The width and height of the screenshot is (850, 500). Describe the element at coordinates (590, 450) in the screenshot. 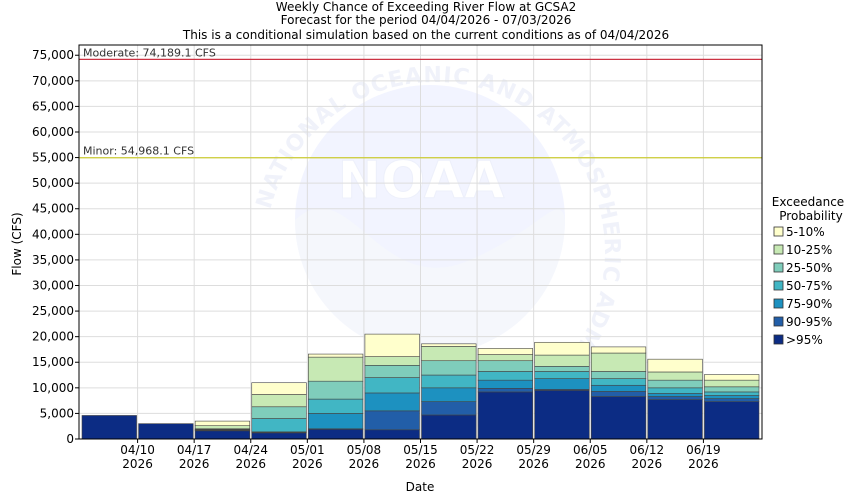

I see `x-tick-label-date: 06/05` at that location.